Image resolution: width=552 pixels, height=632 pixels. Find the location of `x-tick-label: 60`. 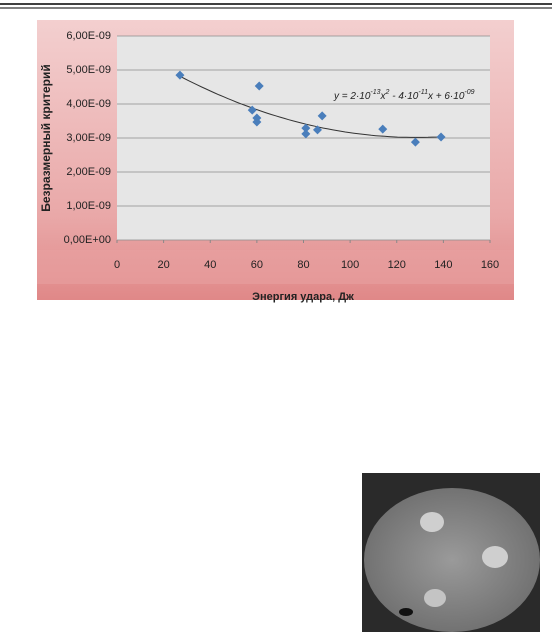

x-tick-label: 60 is located at coordinates (257, 265).